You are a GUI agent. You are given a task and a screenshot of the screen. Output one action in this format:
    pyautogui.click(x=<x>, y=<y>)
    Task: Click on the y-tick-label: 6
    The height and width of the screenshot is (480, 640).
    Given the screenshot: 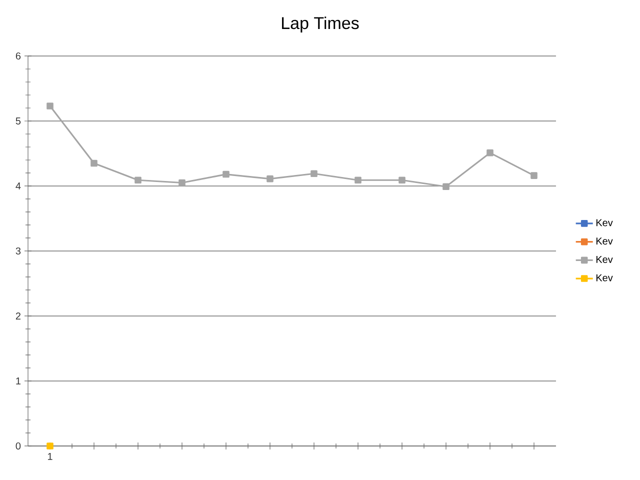 What is the action you would take?
    pyautogui.click(x=18, y=56)
    